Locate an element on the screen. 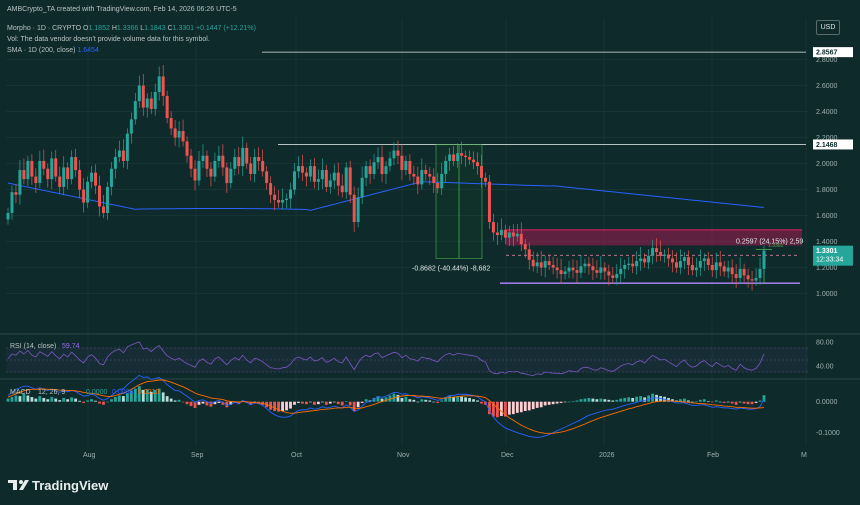 This screenshot has width=860, height=505. tradingview-logo-icon is located at coordinates (18, 485).